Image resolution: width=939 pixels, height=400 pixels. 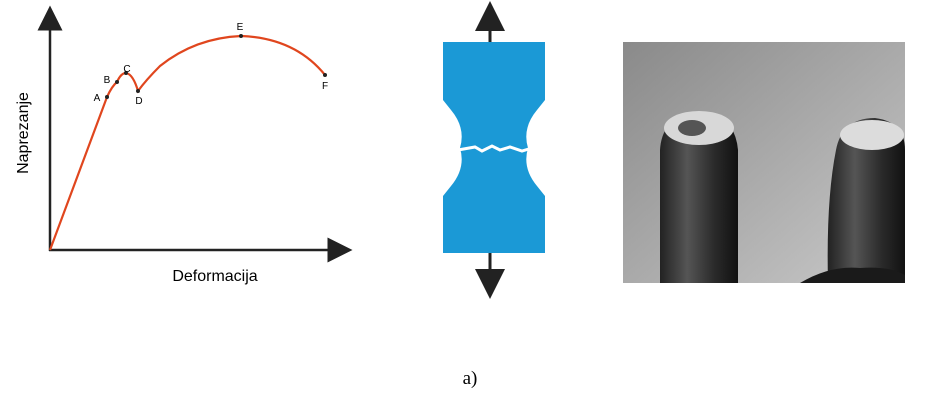 What do you see at coordinates (138, 101) in the screenshot?
I see `point-label: D` at bounding box center [138, 101].